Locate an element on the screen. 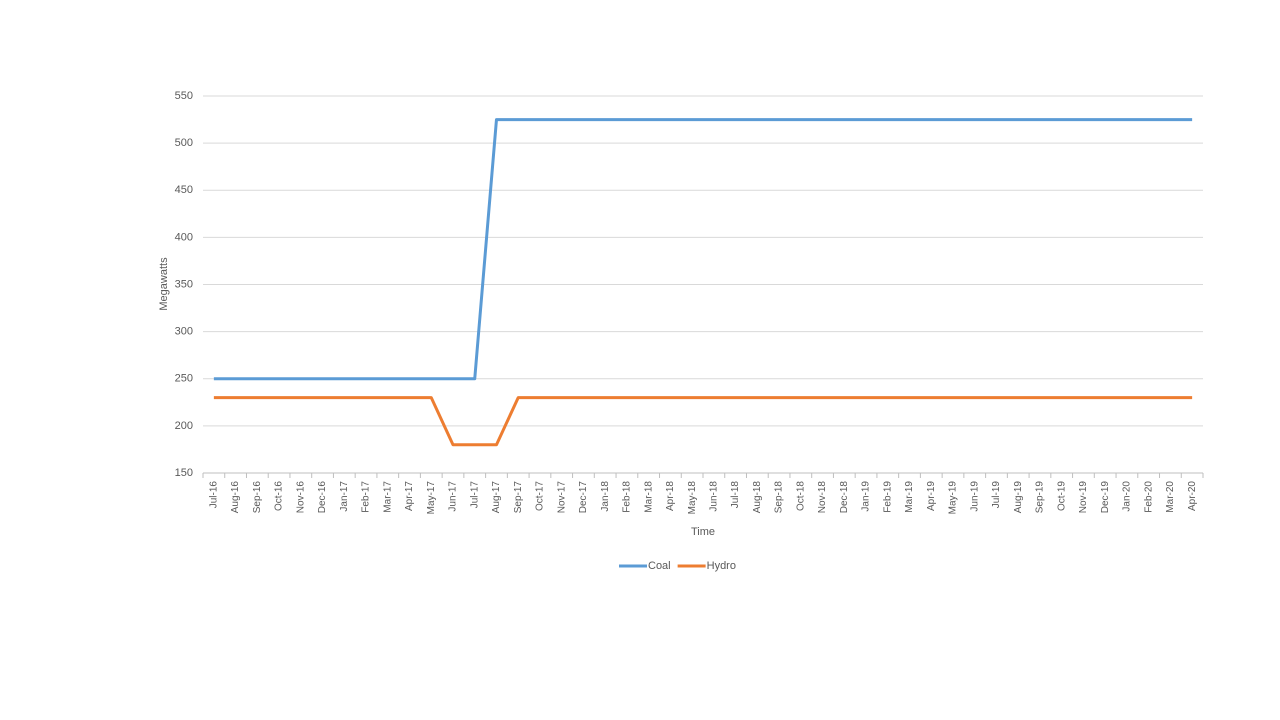  legend-label: Coal is located at coordinates (659, 566).